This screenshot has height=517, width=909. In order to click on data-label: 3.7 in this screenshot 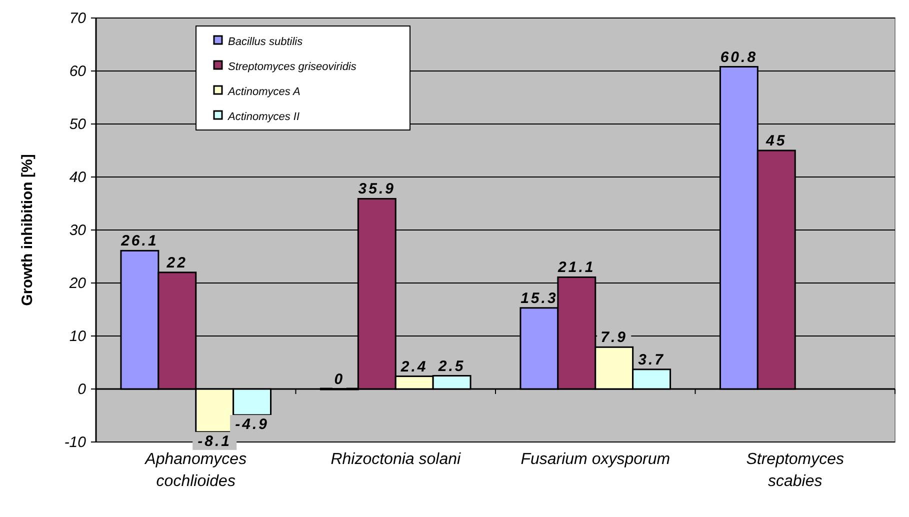, I will do `click(651, 359)`.